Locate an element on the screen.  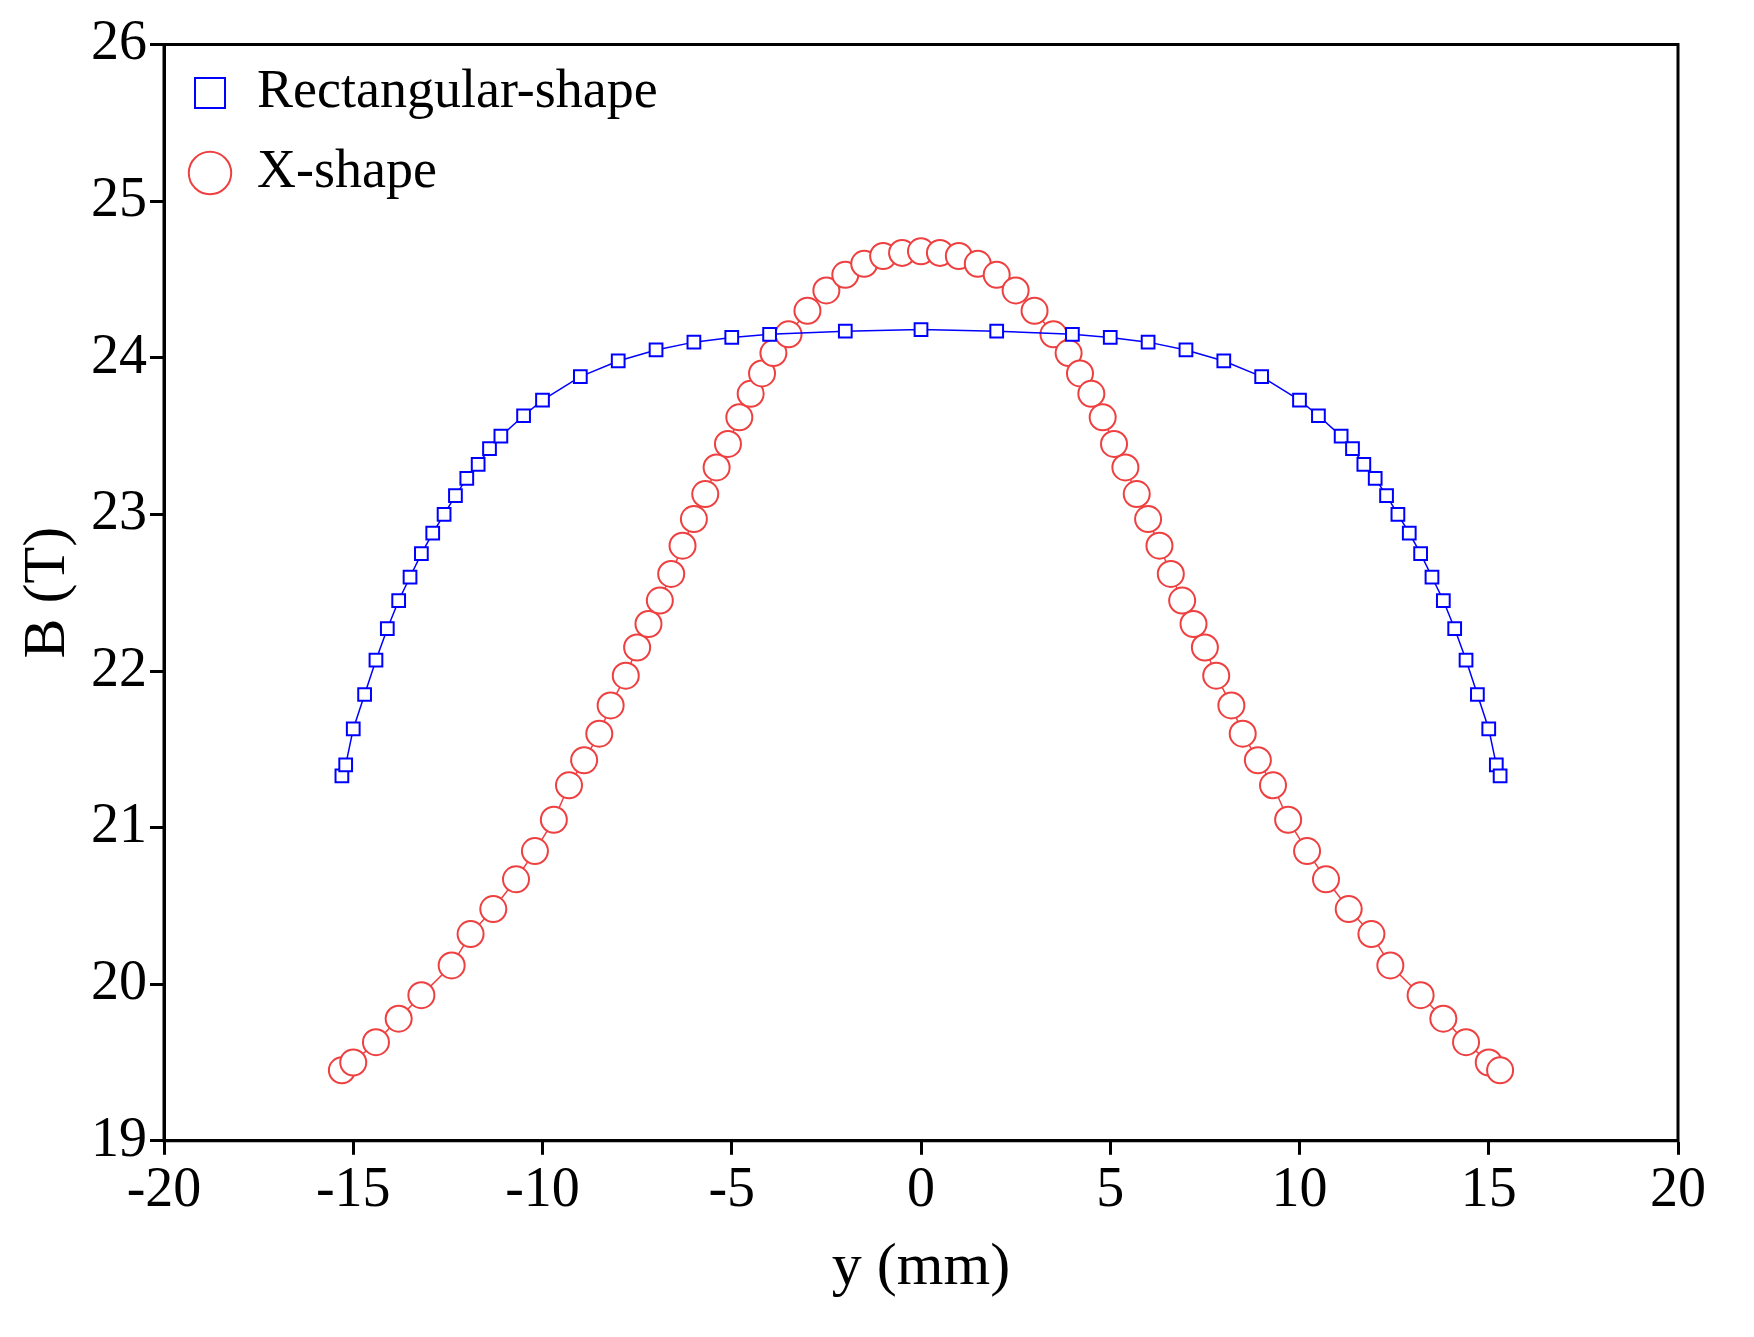
y-tick-label: 26 is located at coordinates (119, 40).